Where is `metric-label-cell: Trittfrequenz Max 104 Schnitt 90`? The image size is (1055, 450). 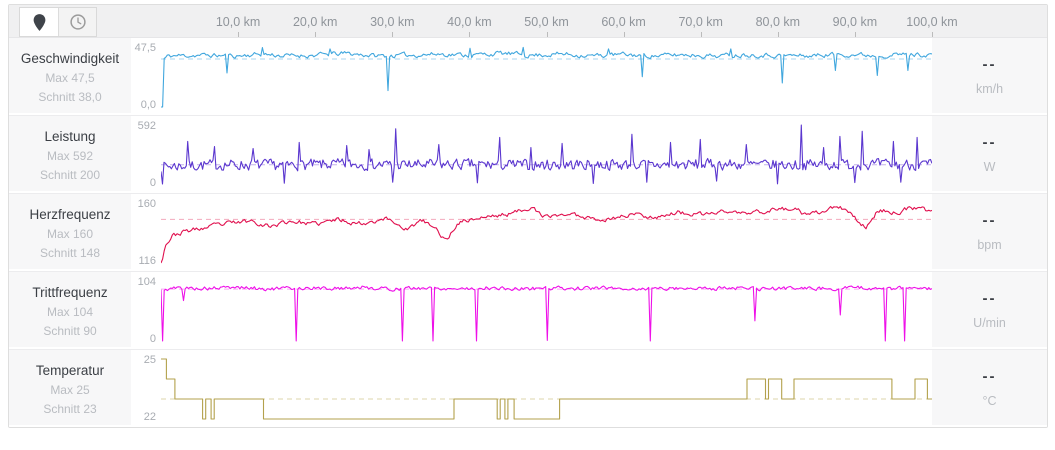
metric-label-cell: Trittfrequenz Max 104 Schnitt 90 is located at coordinates (70, 310).